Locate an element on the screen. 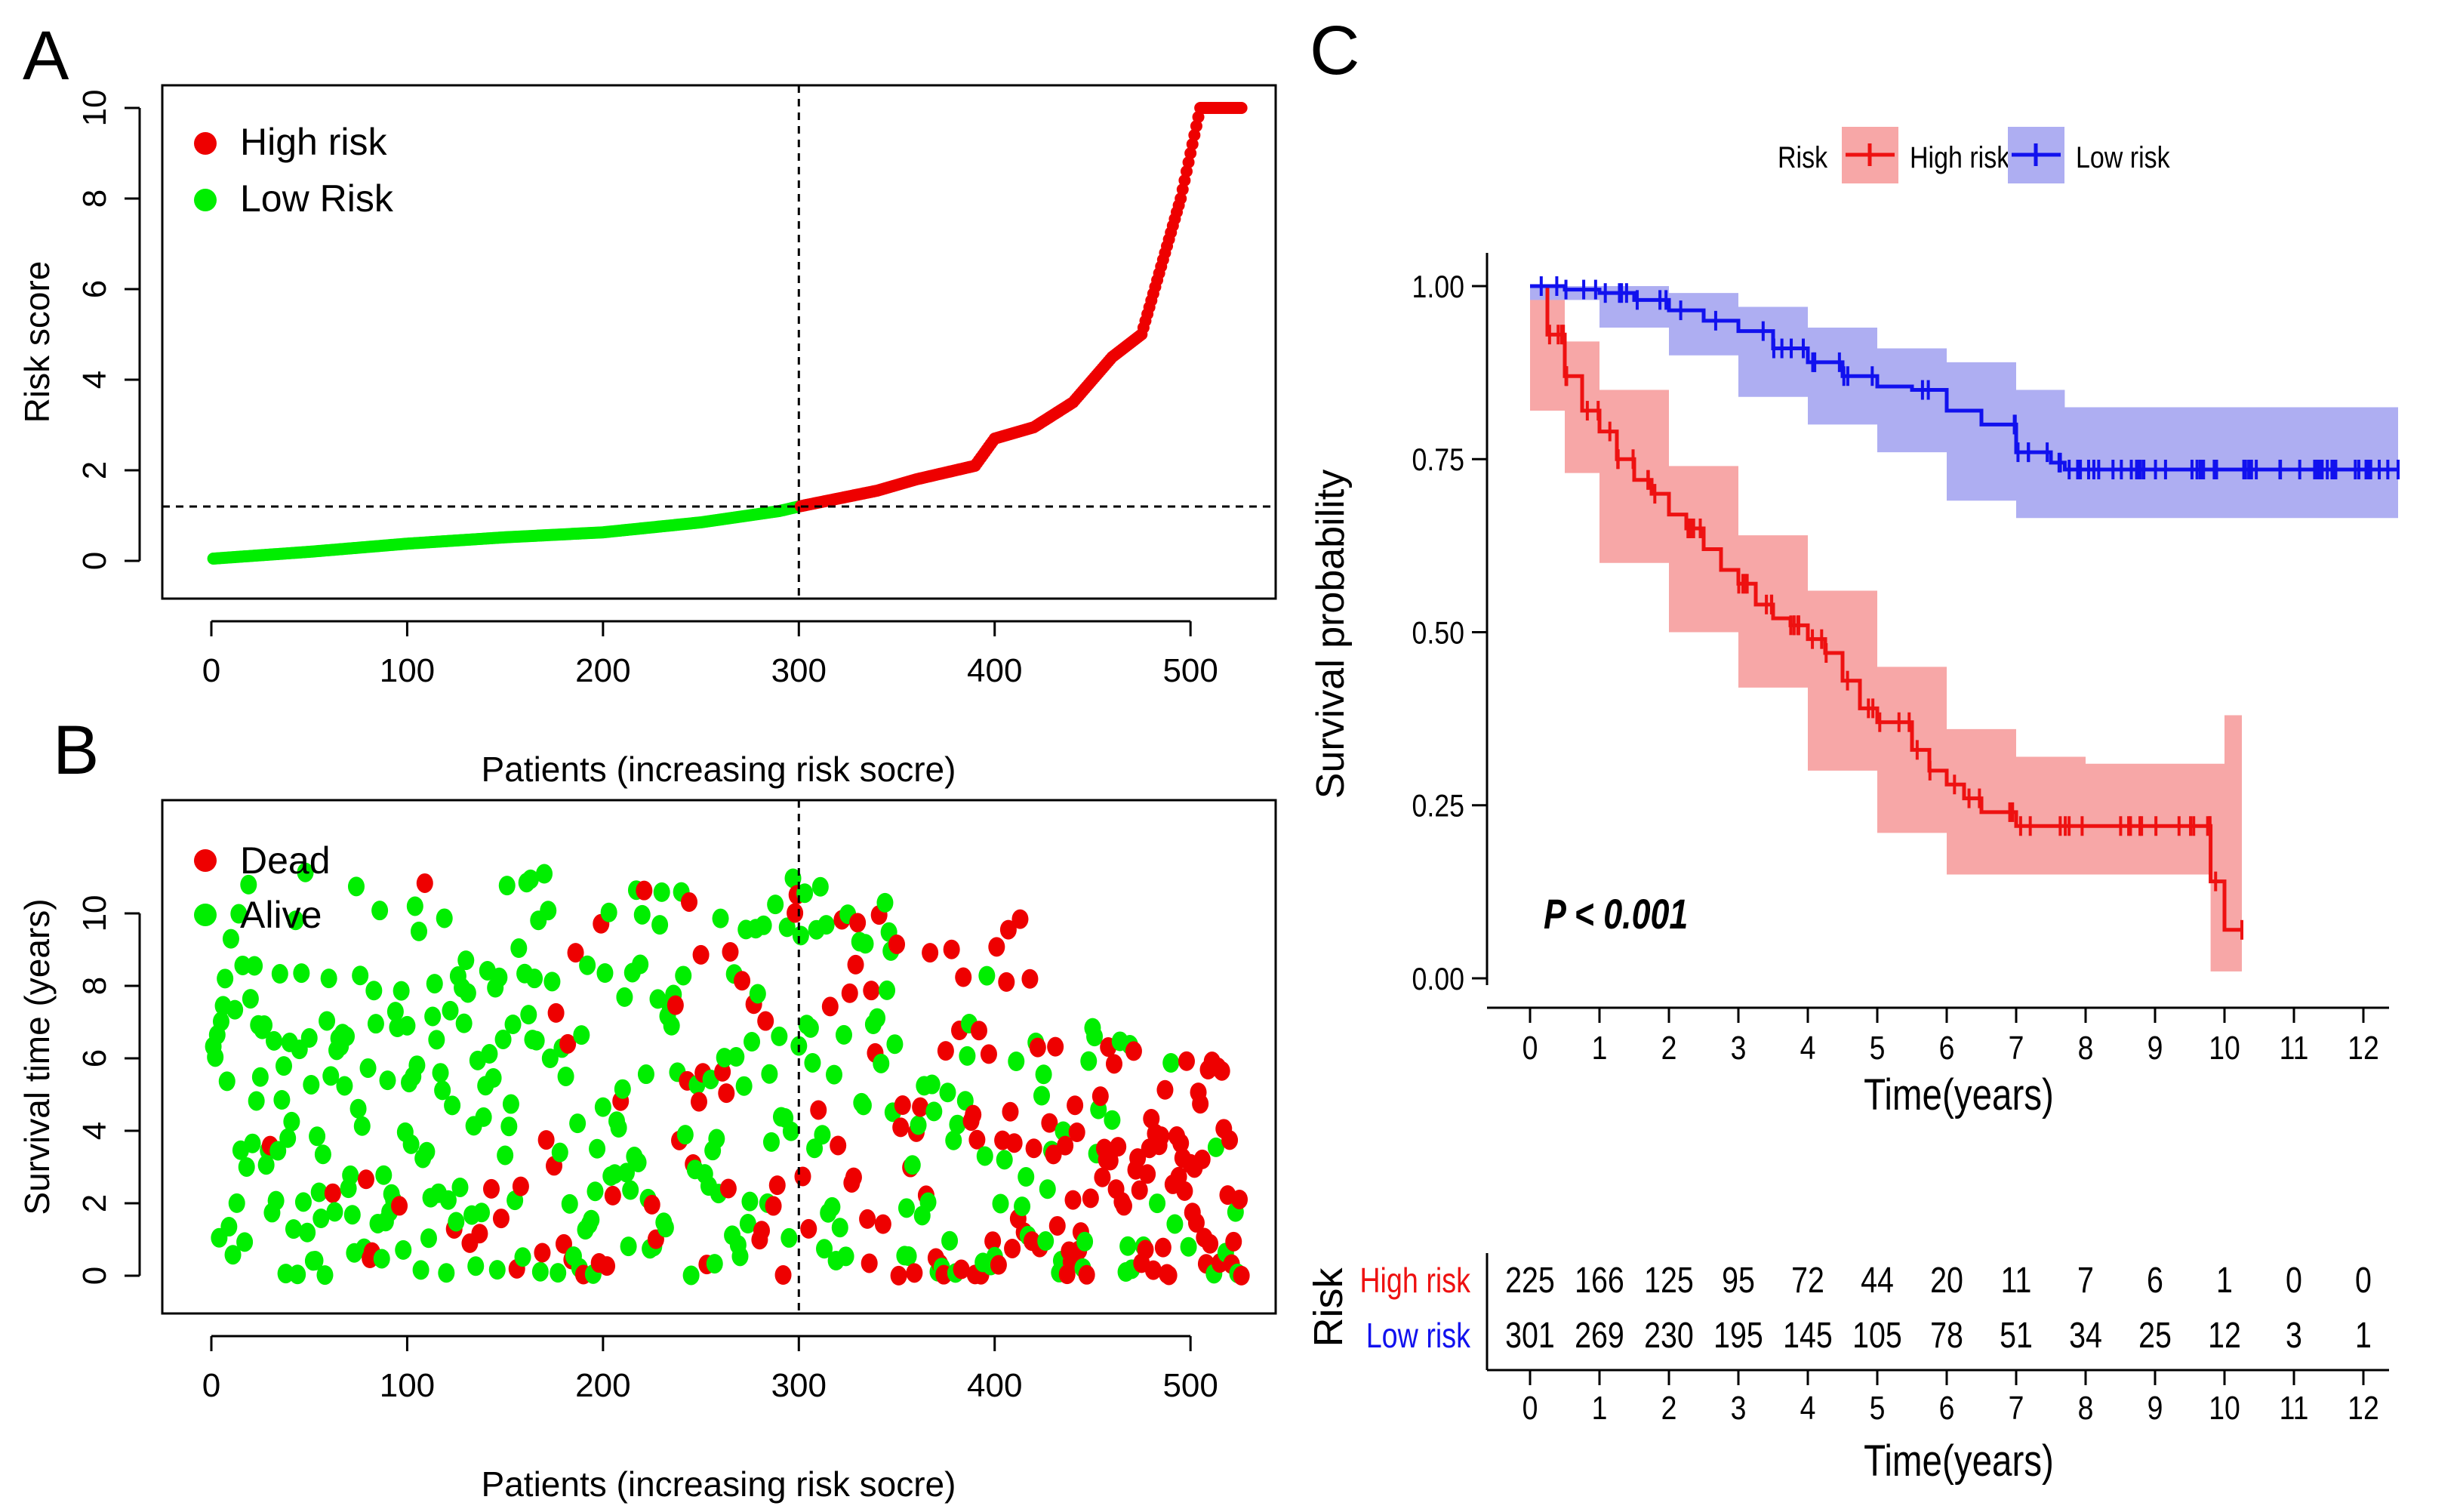 This screenshot has height=1512, width=2460. legend-a: High risk Low Risk is located at coordinates (294, 170).